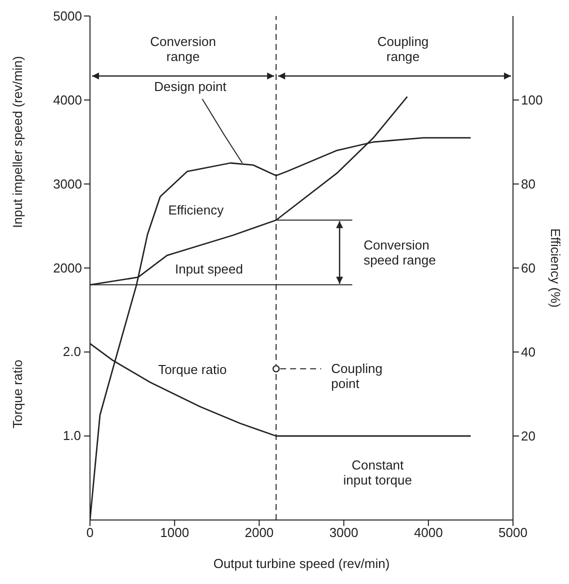 This screenshot has height=584, width=569. What do you see at coordinates (67, 16) in the screenshot?
I see `y-tick-label: 5000` at bounding box center [67, 16].